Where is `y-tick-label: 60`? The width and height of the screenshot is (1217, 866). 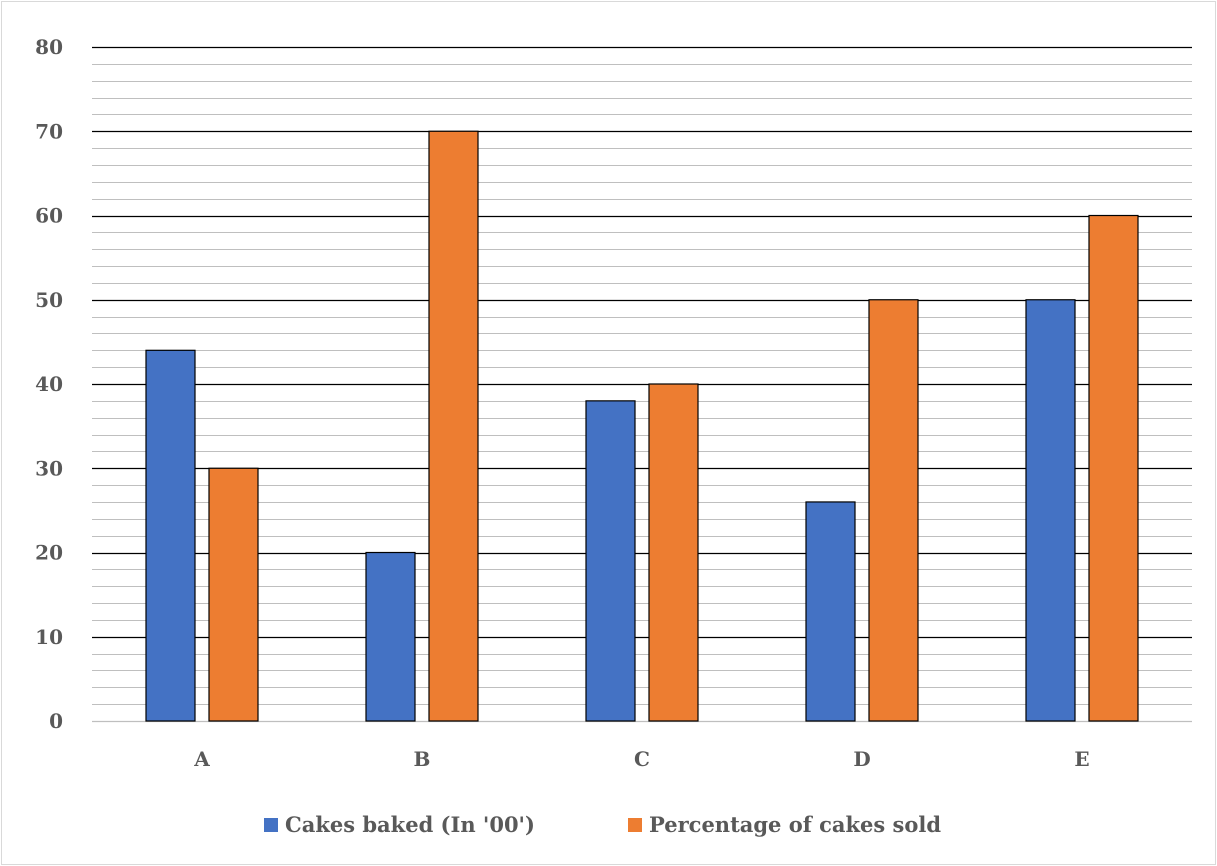 y-tick-label: 60 is located at coordinates (49, 216).